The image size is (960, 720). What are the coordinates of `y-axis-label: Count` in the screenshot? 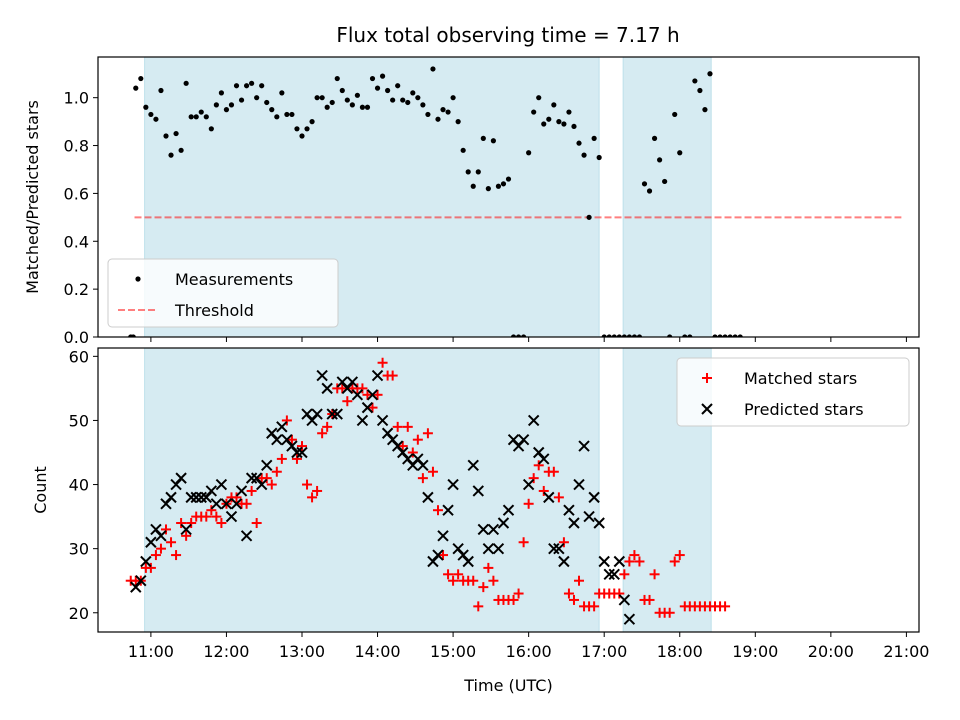 It's located at (40, 490).